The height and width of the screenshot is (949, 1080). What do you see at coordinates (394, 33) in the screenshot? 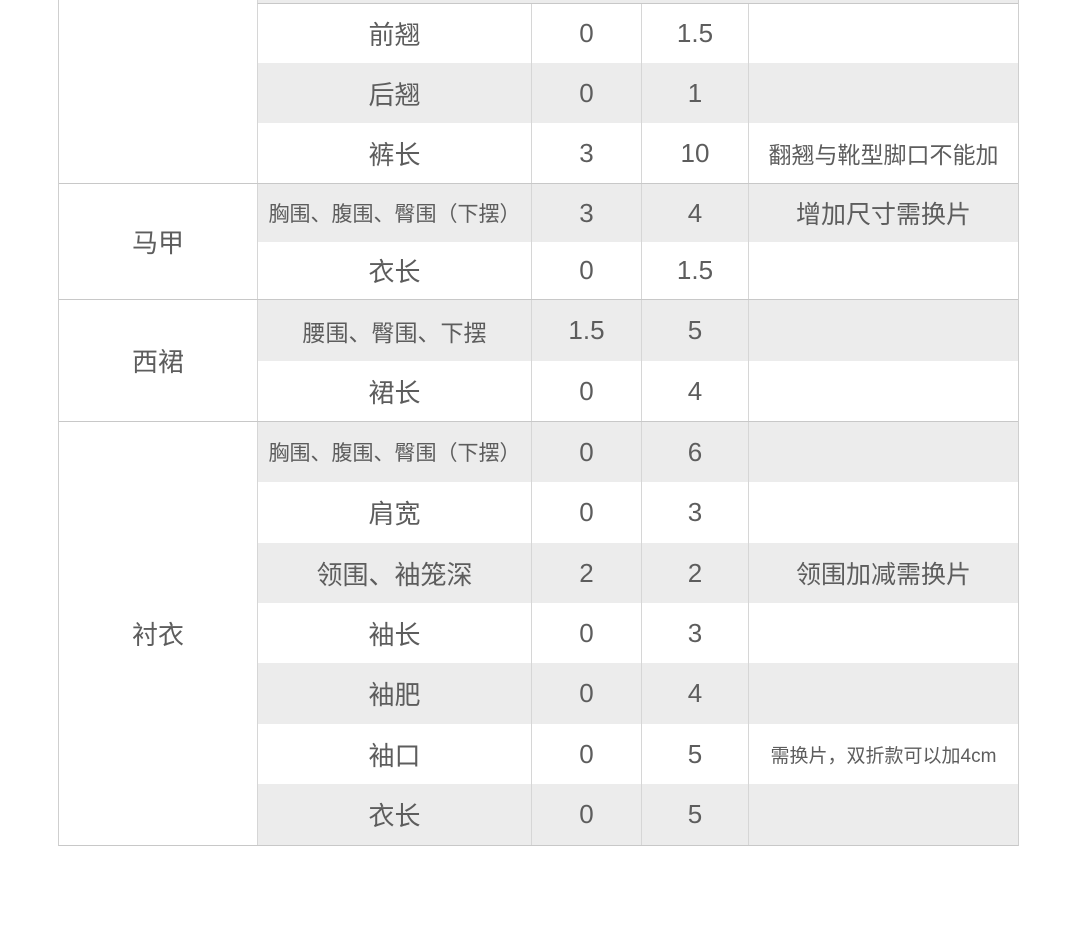
I see `part-cell: 前翘` at bounding box center [394, 33].